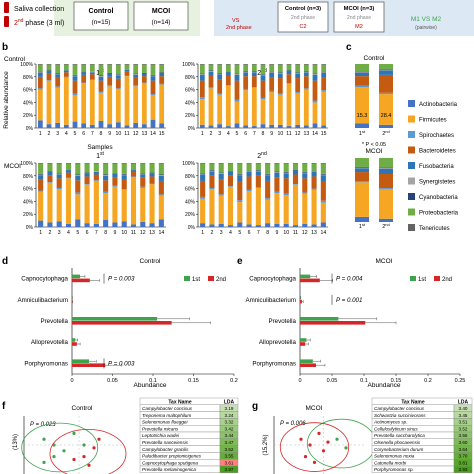 This screenshot has height=474, width=474. I want to click on sample-tick-label: 10, so click(280, 134).